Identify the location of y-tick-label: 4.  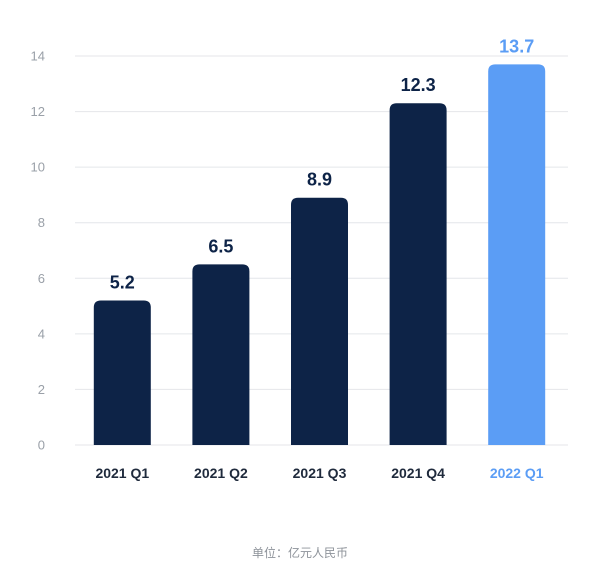
(41, 333).